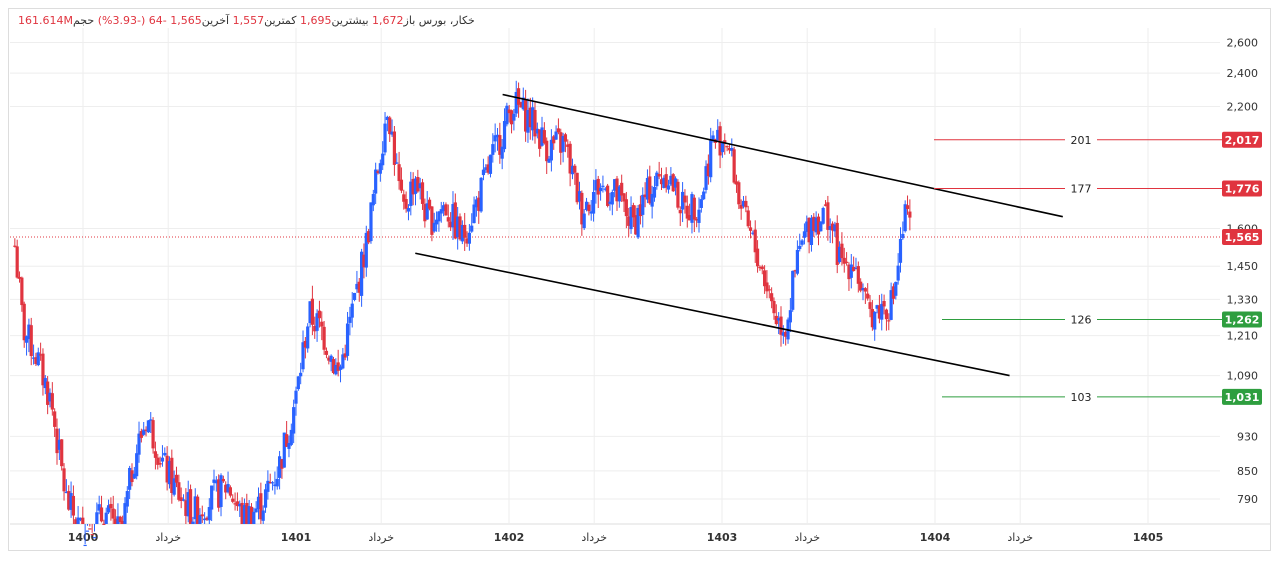 This screenshot has width=1280, height=561. What do you see at coordinates (1081, 140) in the screenshot?
I see `price-level-count: 201` at bounding box center [1081, 140].